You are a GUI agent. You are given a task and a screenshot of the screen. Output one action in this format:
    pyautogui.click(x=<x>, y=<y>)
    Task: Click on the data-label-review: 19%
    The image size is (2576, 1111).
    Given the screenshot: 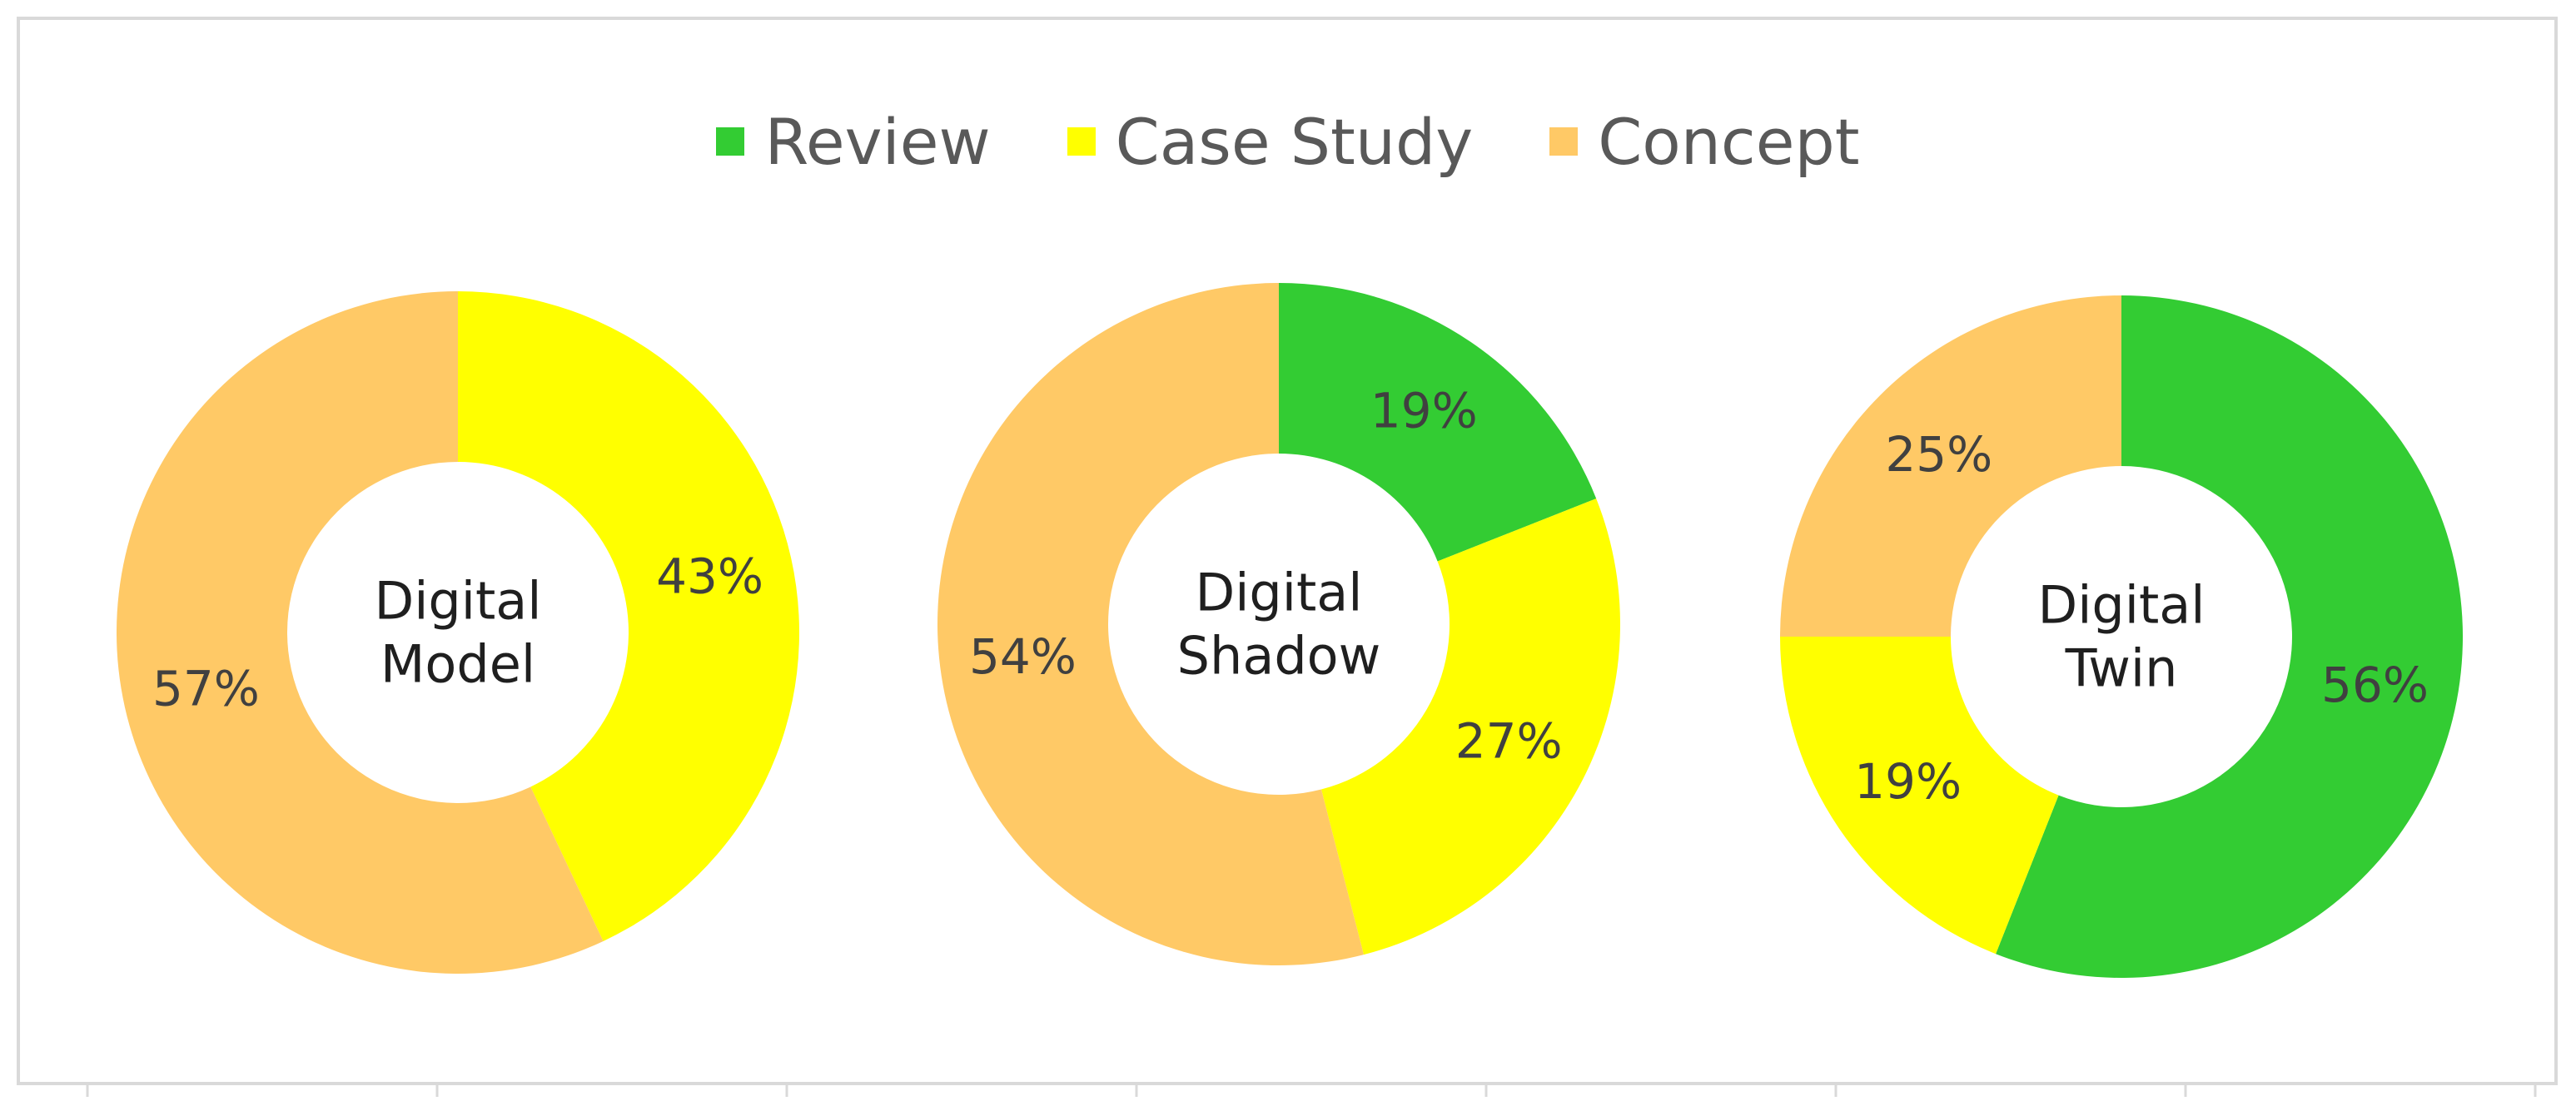 What is the action you would take?
    pyautogui.click(x=1424, y=411)
    